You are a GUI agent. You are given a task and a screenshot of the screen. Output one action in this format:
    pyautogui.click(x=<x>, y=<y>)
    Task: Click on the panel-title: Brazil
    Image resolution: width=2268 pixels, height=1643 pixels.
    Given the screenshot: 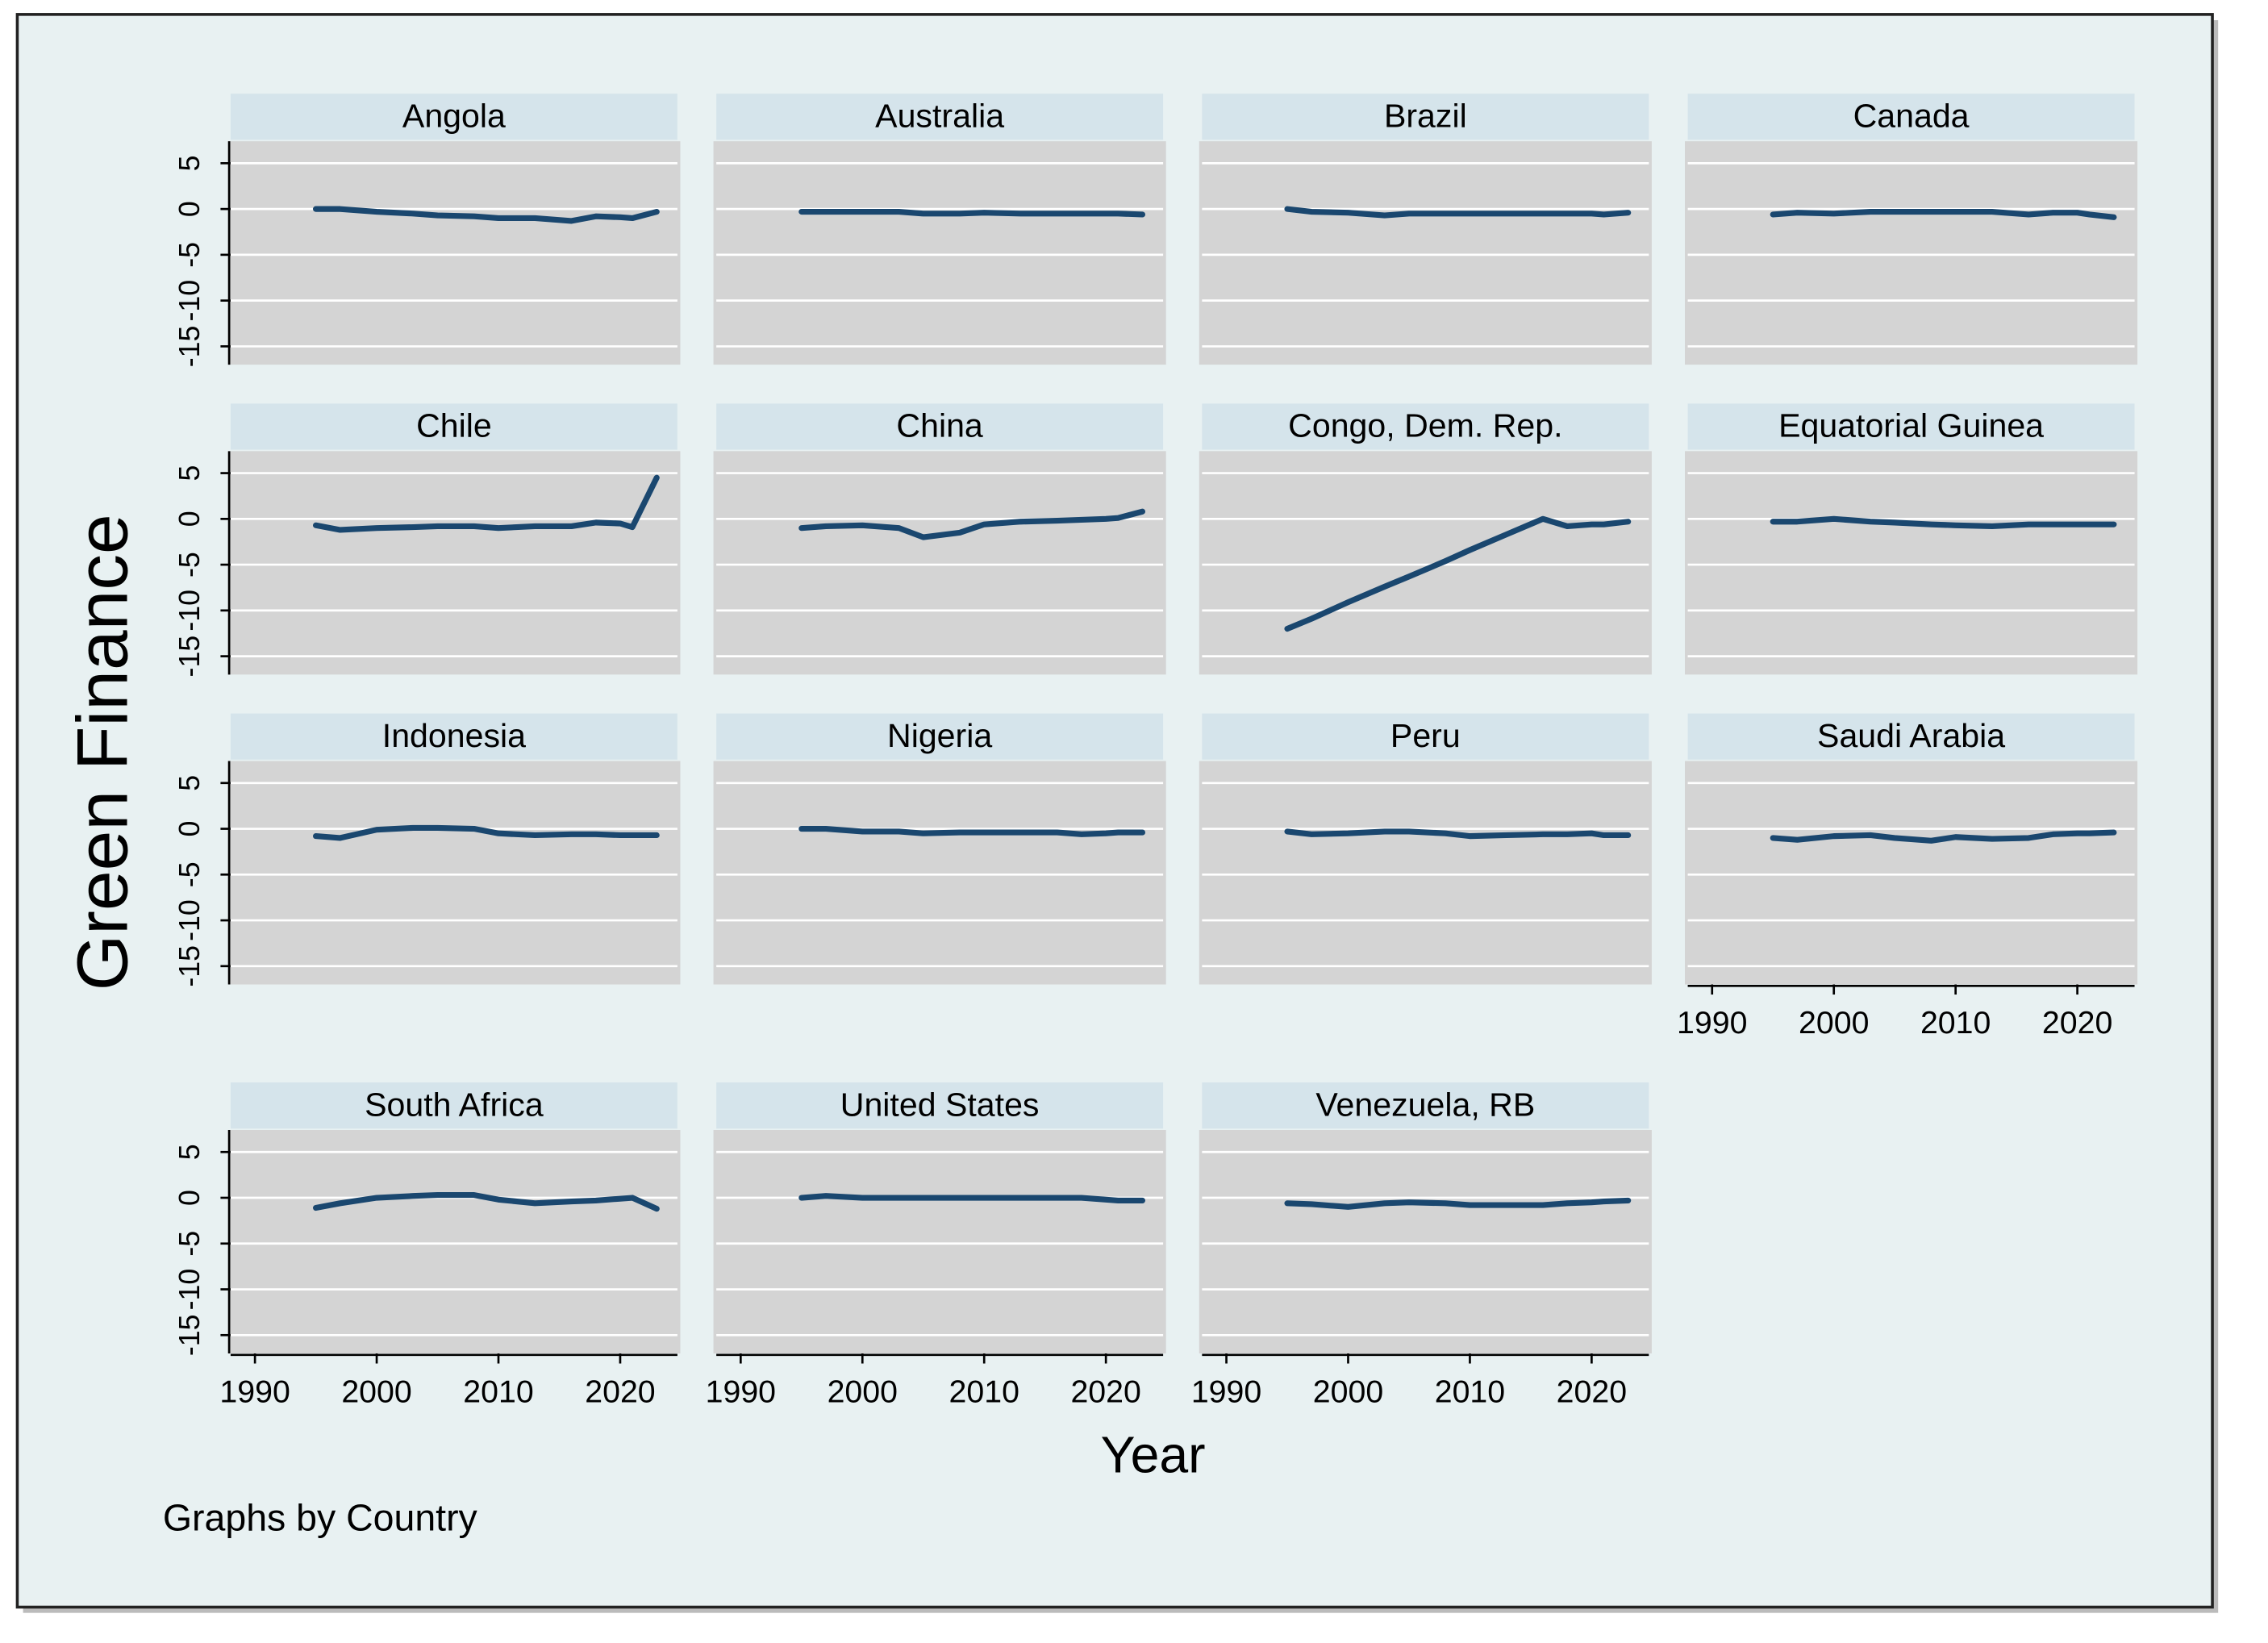 What is the action you would take?
    pyautogui.click(x=1425, y=115)
    